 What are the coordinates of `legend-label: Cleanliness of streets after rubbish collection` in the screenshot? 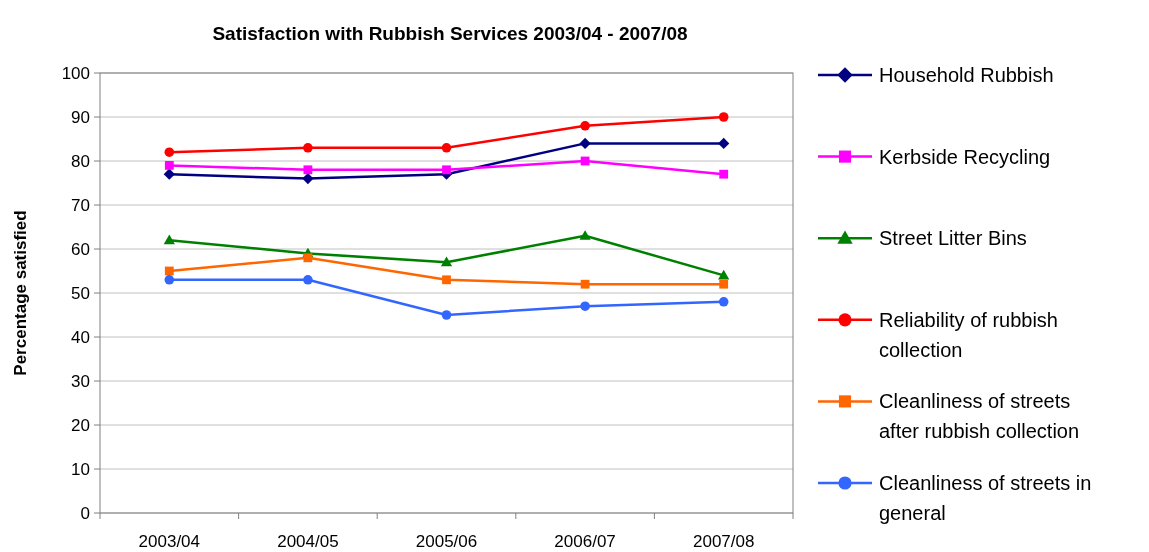 It's located at (979, 416).